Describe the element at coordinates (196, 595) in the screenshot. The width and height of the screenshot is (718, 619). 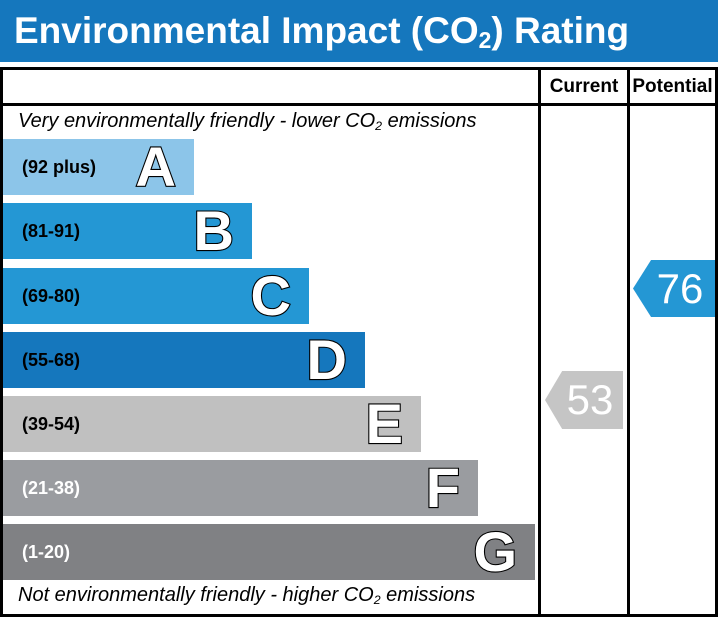
I see `bottom-note-text: Not environmentally friendly - higher CO` at that location.